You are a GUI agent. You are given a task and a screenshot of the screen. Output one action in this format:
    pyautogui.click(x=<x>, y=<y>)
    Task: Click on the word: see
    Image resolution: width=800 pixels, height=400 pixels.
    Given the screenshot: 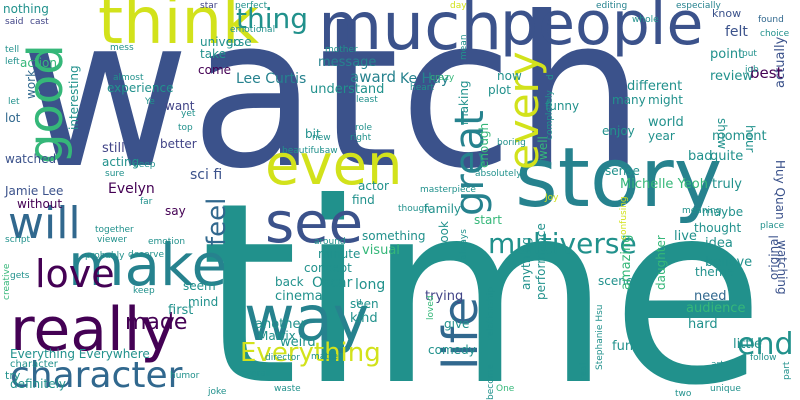 What is the action you would take?
    pyautogui.click(x=314, y=223)
    